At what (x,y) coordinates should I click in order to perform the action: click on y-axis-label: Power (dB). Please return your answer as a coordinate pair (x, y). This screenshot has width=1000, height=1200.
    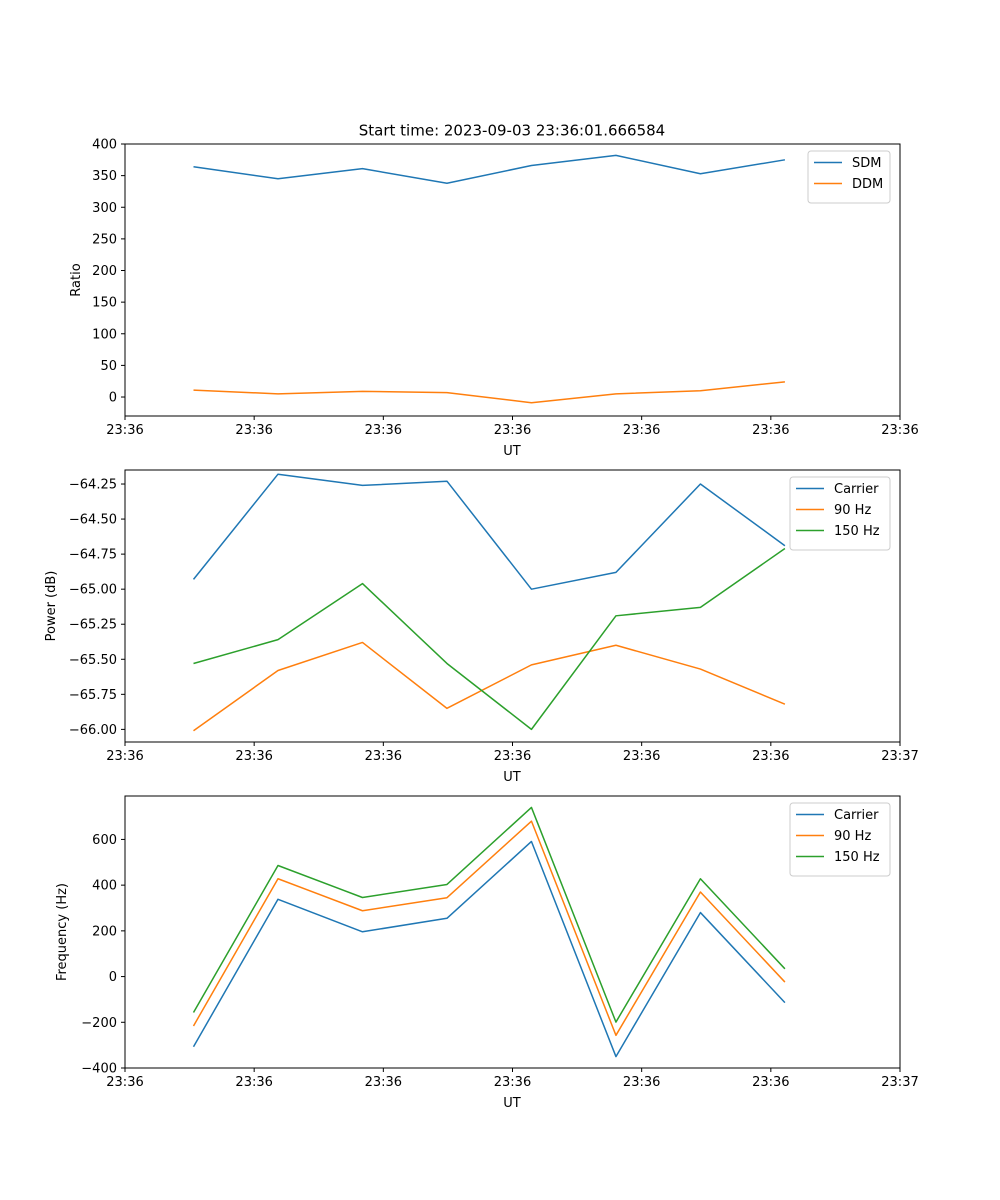
    Looking at the image, I should click on (51, 606).